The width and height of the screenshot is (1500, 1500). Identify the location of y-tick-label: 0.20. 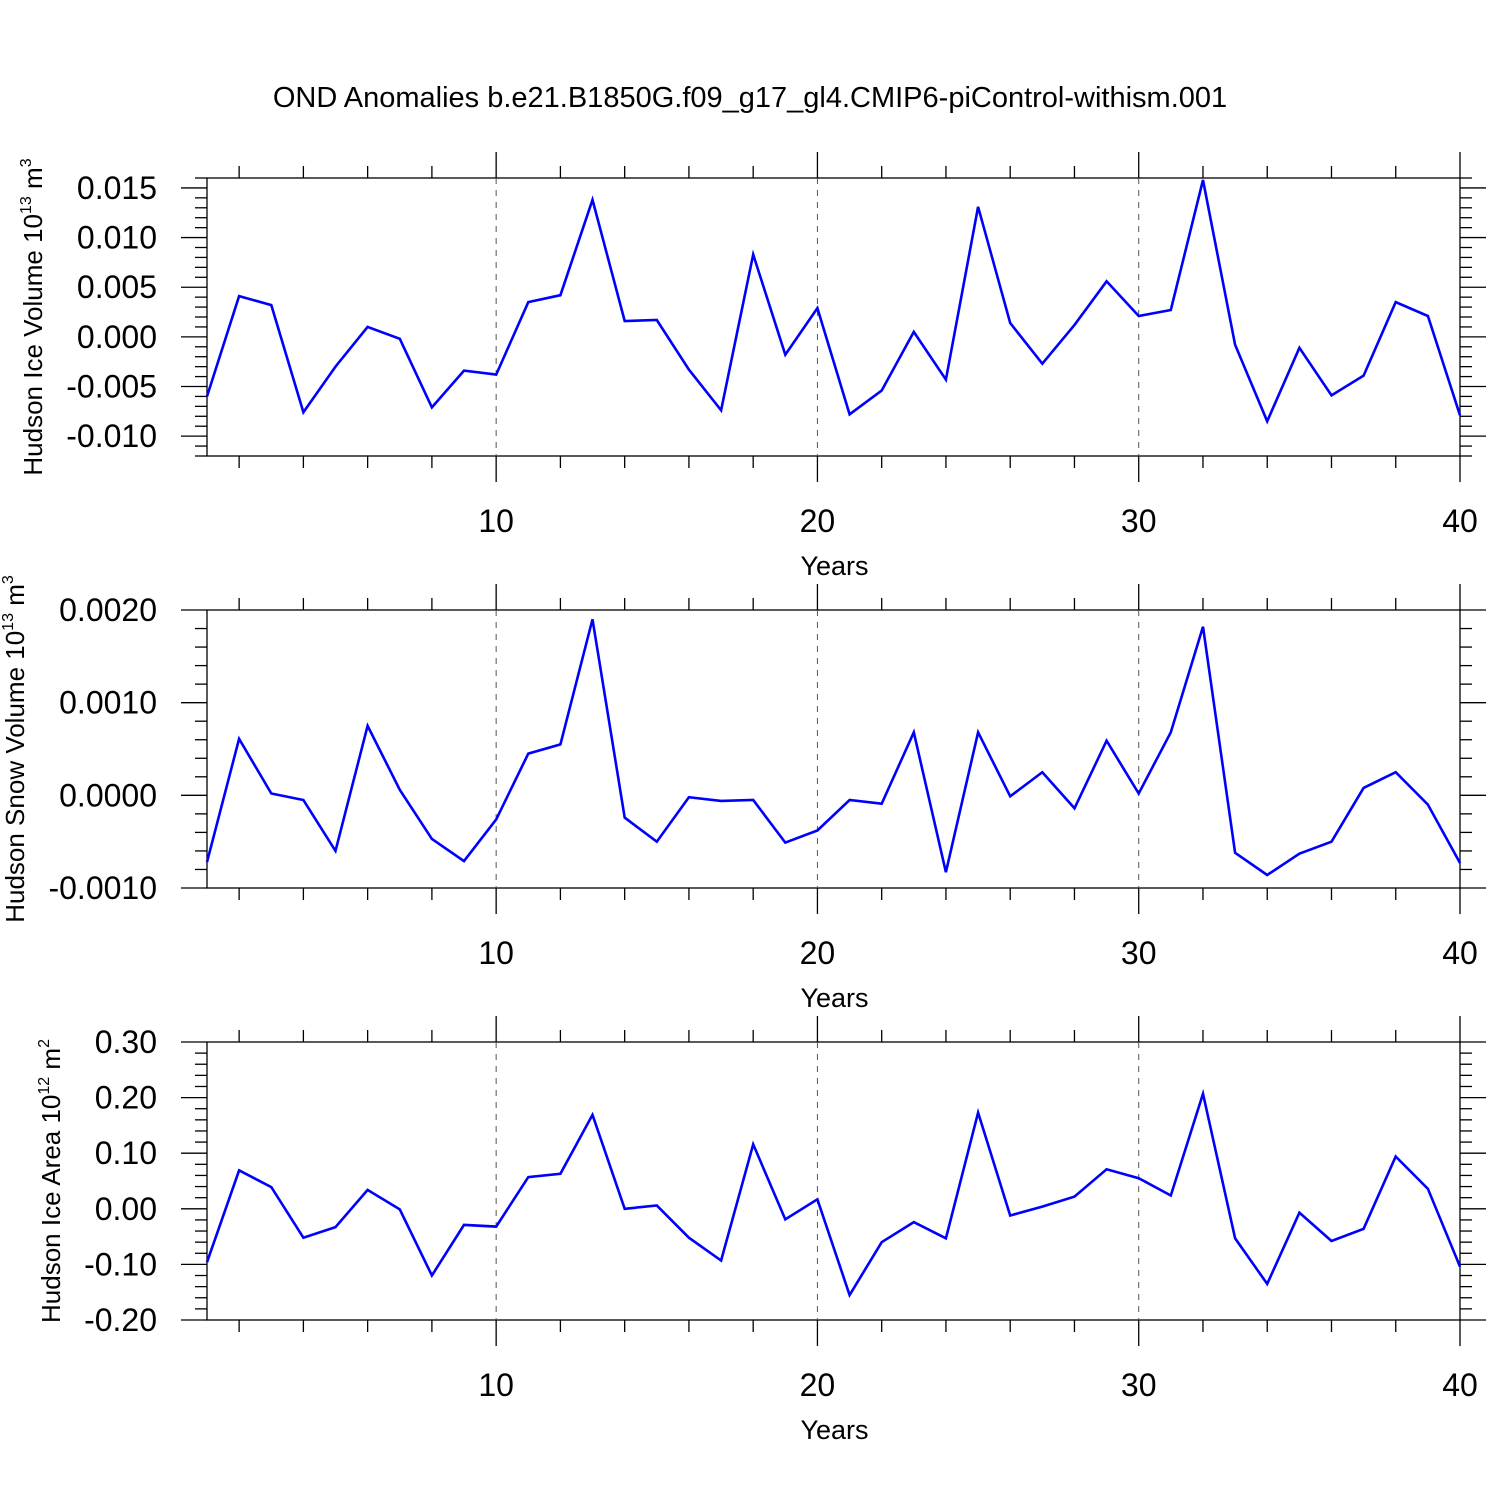
(126, 1098).